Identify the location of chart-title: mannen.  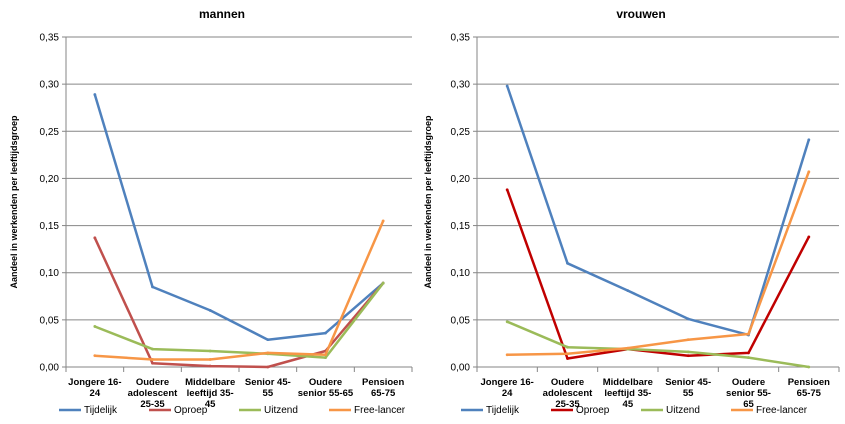
(222, 14).